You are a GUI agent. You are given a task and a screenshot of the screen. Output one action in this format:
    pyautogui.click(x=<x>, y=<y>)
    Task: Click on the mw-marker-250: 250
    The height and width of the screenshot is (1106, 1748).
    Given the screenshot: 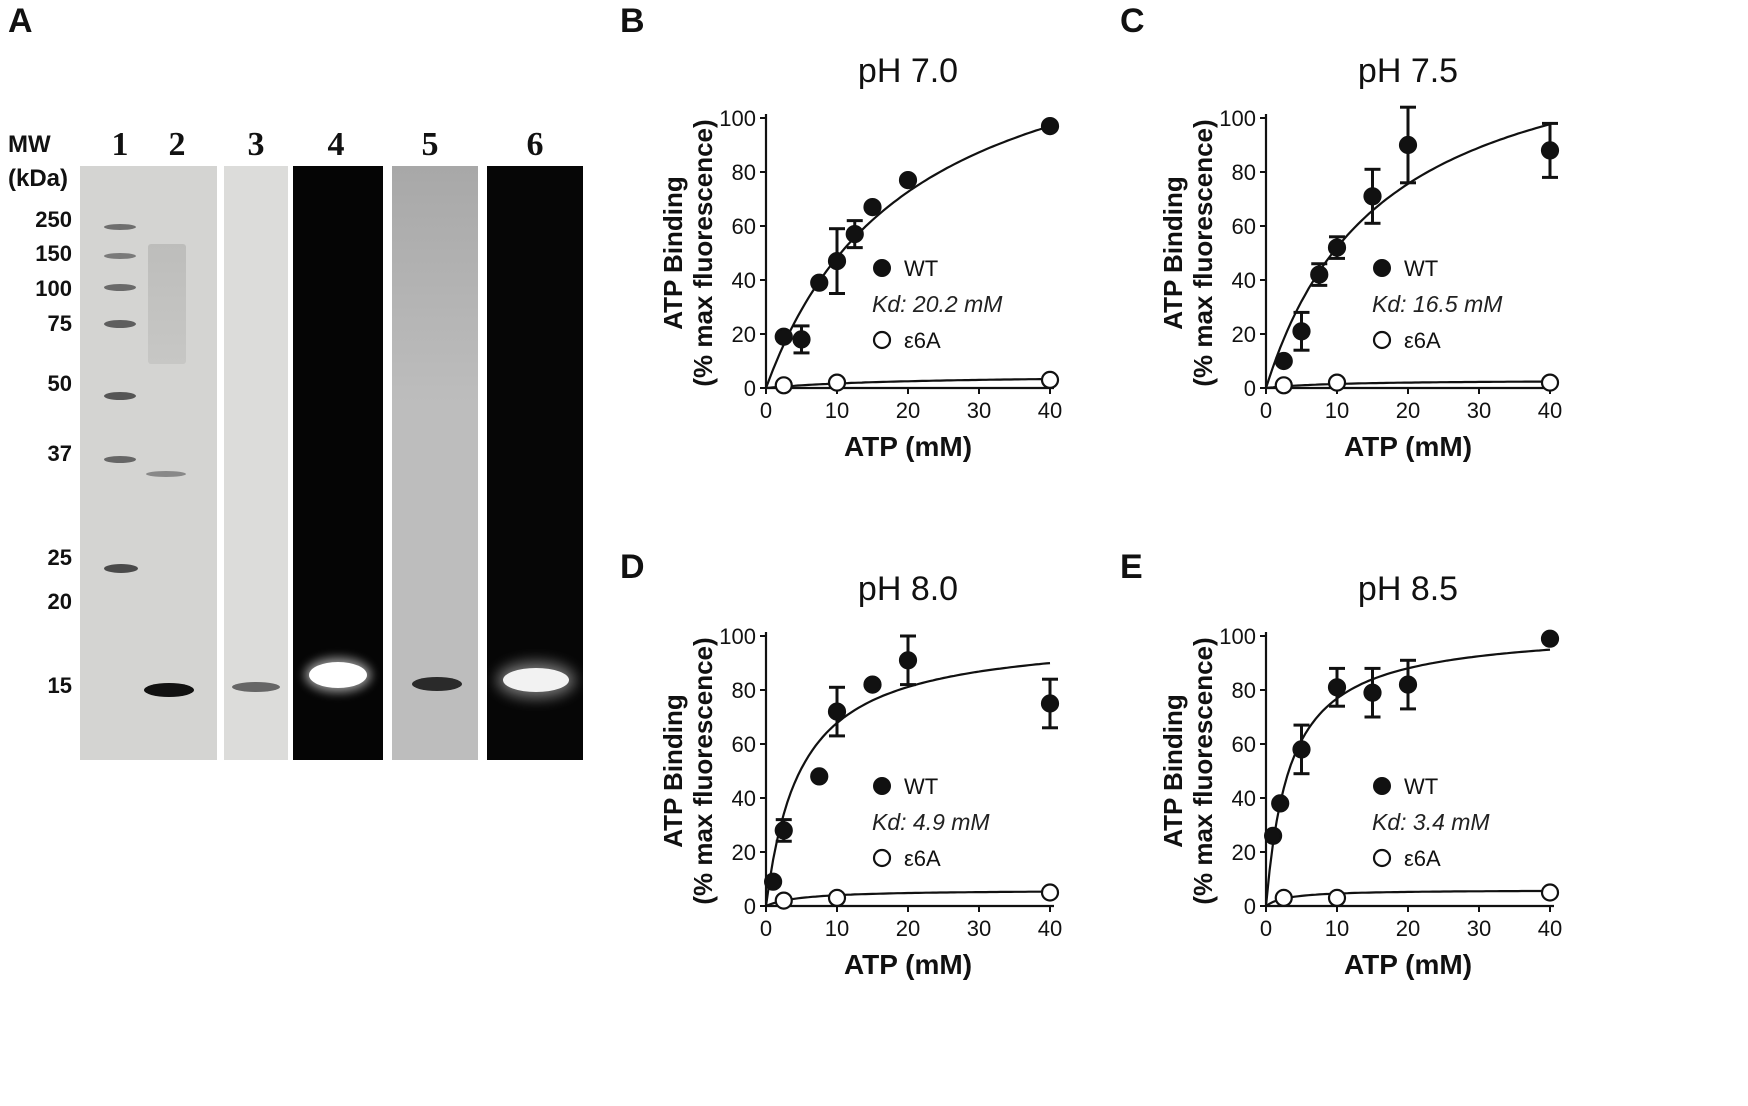 What is the action you would take?
    pyautogui.click(x=53, y=219)
    